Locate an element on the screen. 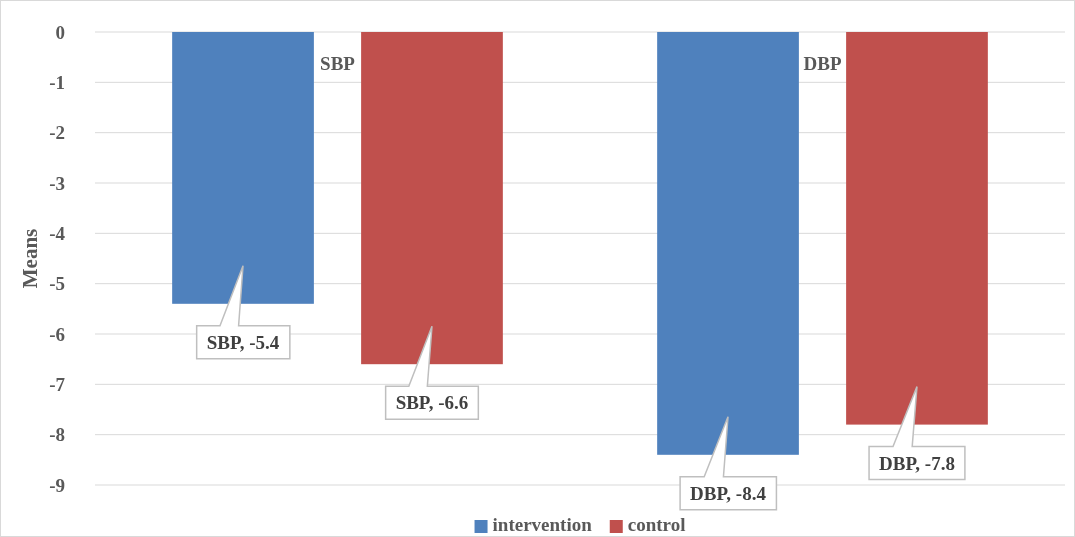 This screenshot has height=537, width=1075. data-label: SBP, -6.6 is located at coordinates (432, 403).